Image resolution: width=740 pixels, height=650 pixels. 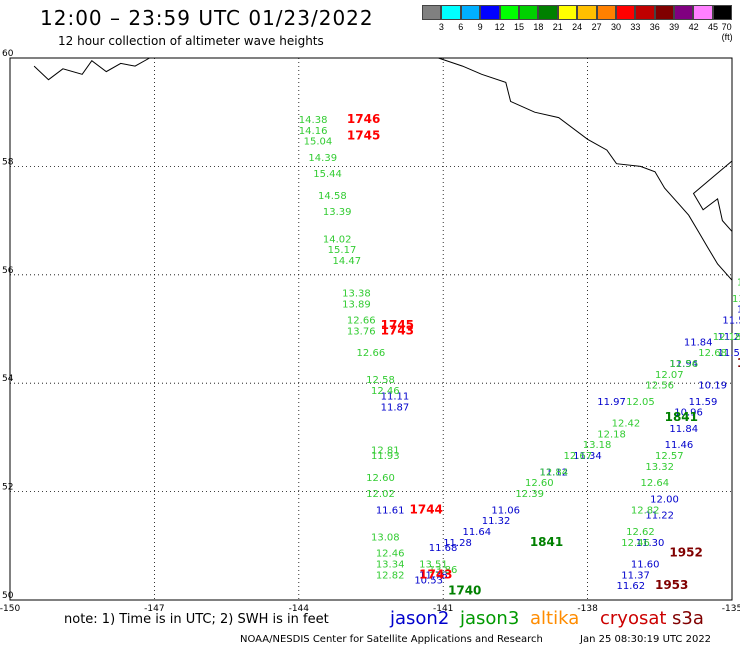 I want to click on legend-label: 6, so click(x=461, y=27).